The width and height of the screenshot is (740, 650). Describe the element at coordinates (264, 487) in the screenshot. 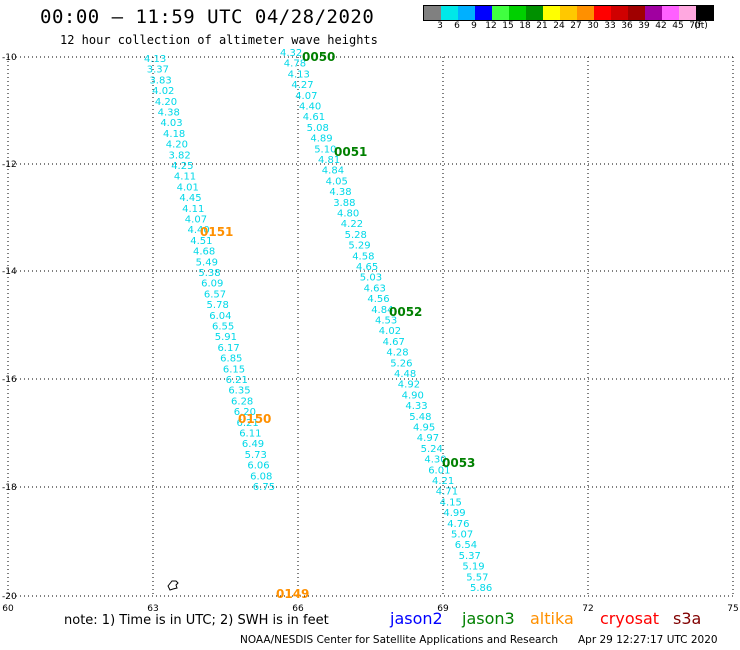

I see `wave-height-value: 6.75` at that location.